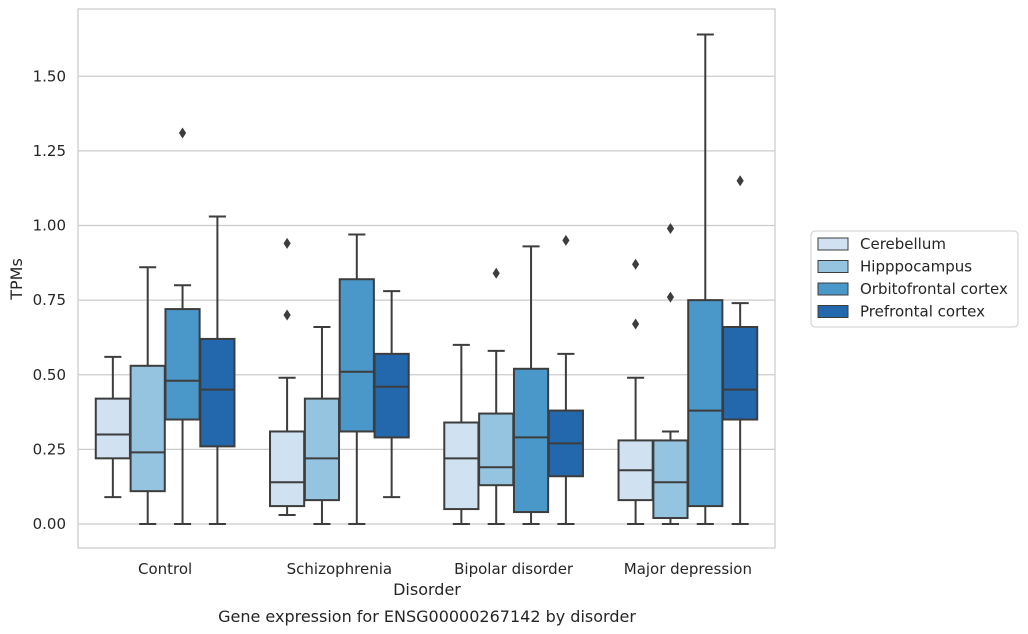 This screenshot has height=634, width=1028. I want to click on y-tick-label: 1.00, so click(49, 226).